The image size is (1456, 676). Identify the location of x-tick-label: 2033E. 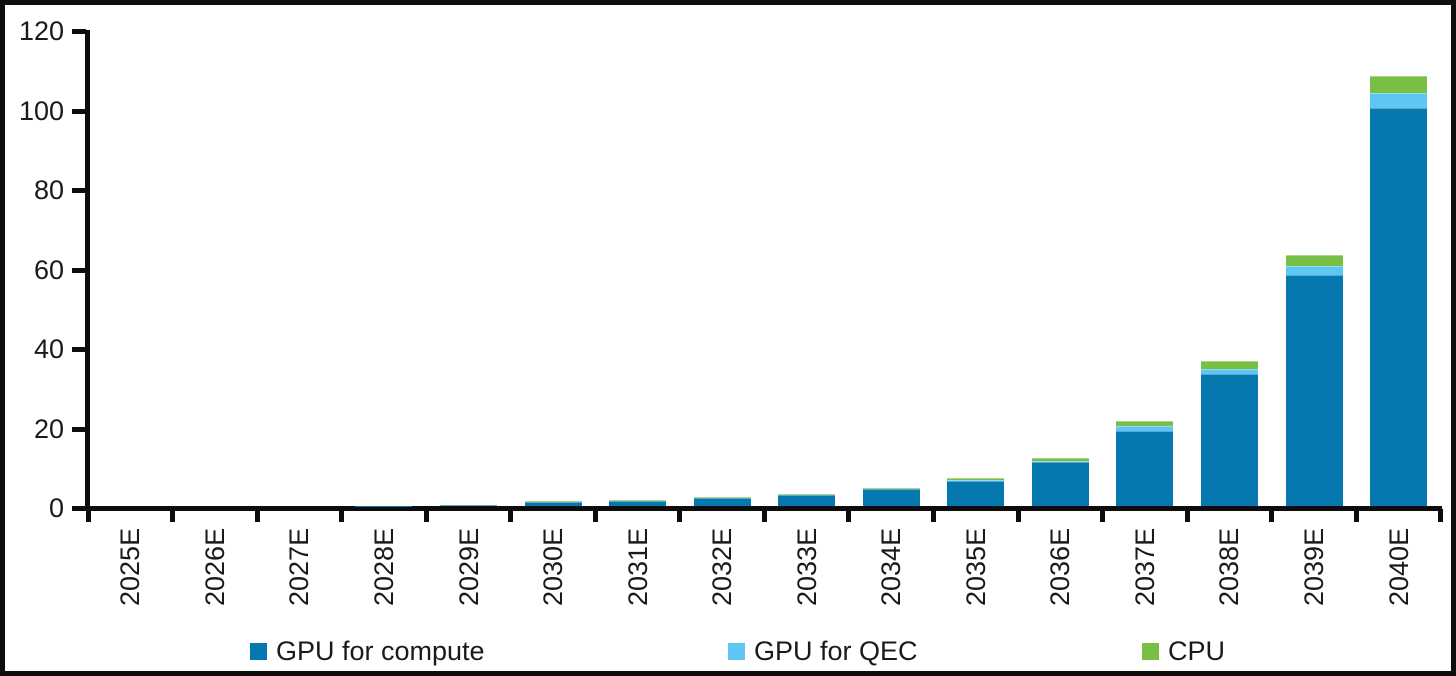
(806, 567).